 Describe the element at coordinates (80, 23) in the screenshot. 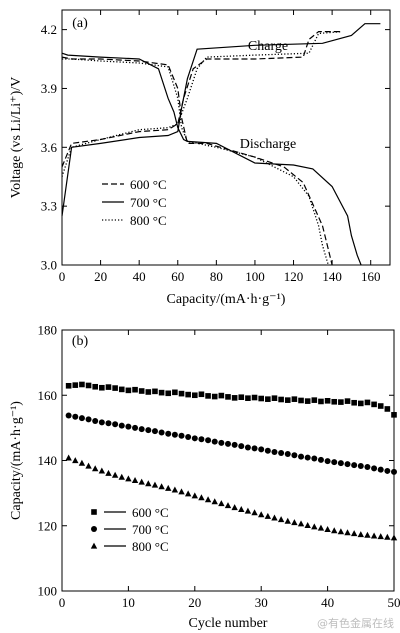

I see `panel-label-a: (a)` at that location.